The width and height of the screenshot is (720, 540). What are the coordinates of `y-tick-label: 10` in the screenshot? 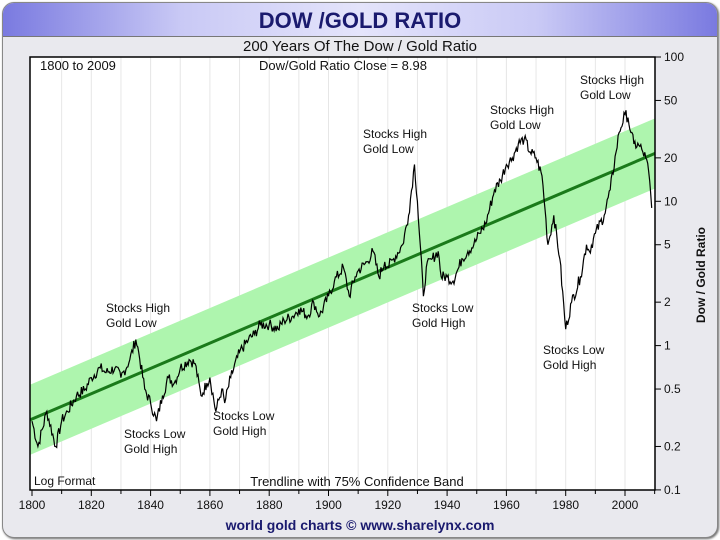 It's located at (671, 201).